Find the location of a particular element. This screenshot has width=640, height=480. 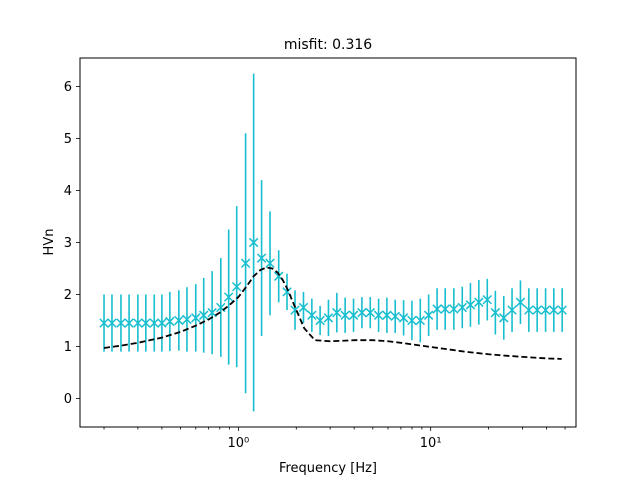

x-axis-ticks: 10⁰ 10¹ is located at coordinates (334, 439).